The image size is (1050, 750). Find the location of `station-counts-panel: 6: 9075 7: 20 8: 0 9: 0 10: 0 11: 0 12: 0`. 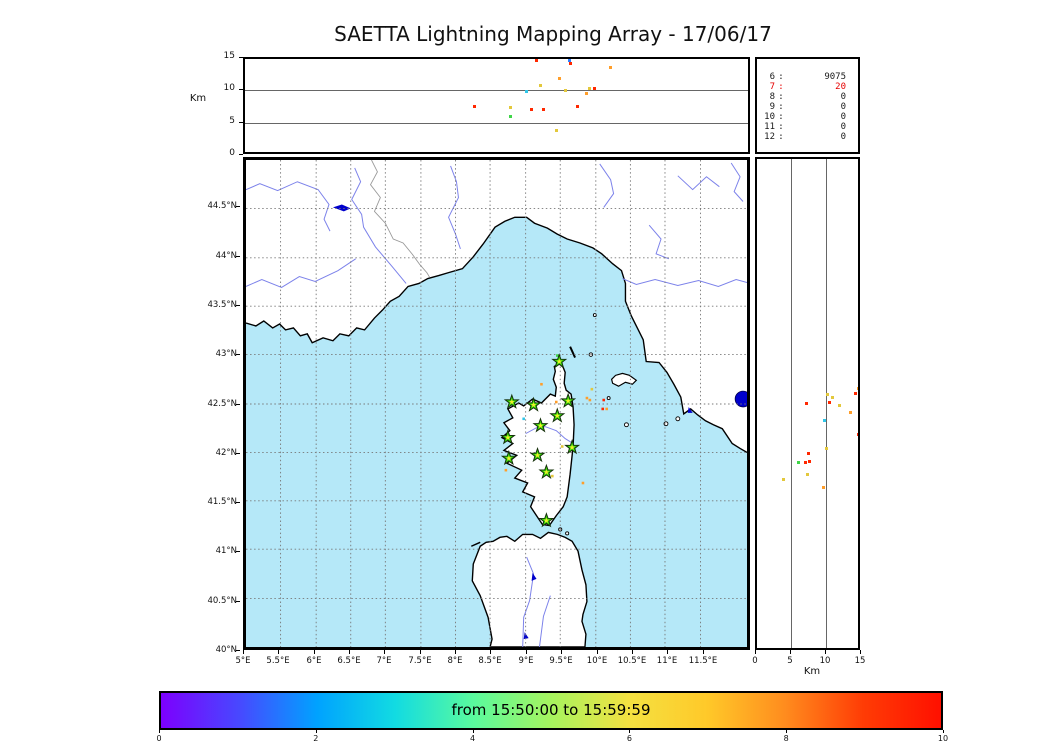

station-counts-panel: 6: 9075 7: 20 8: 0 9: 0 10: 0 11: 0 12: 0 is located at coordinates (807, 105).